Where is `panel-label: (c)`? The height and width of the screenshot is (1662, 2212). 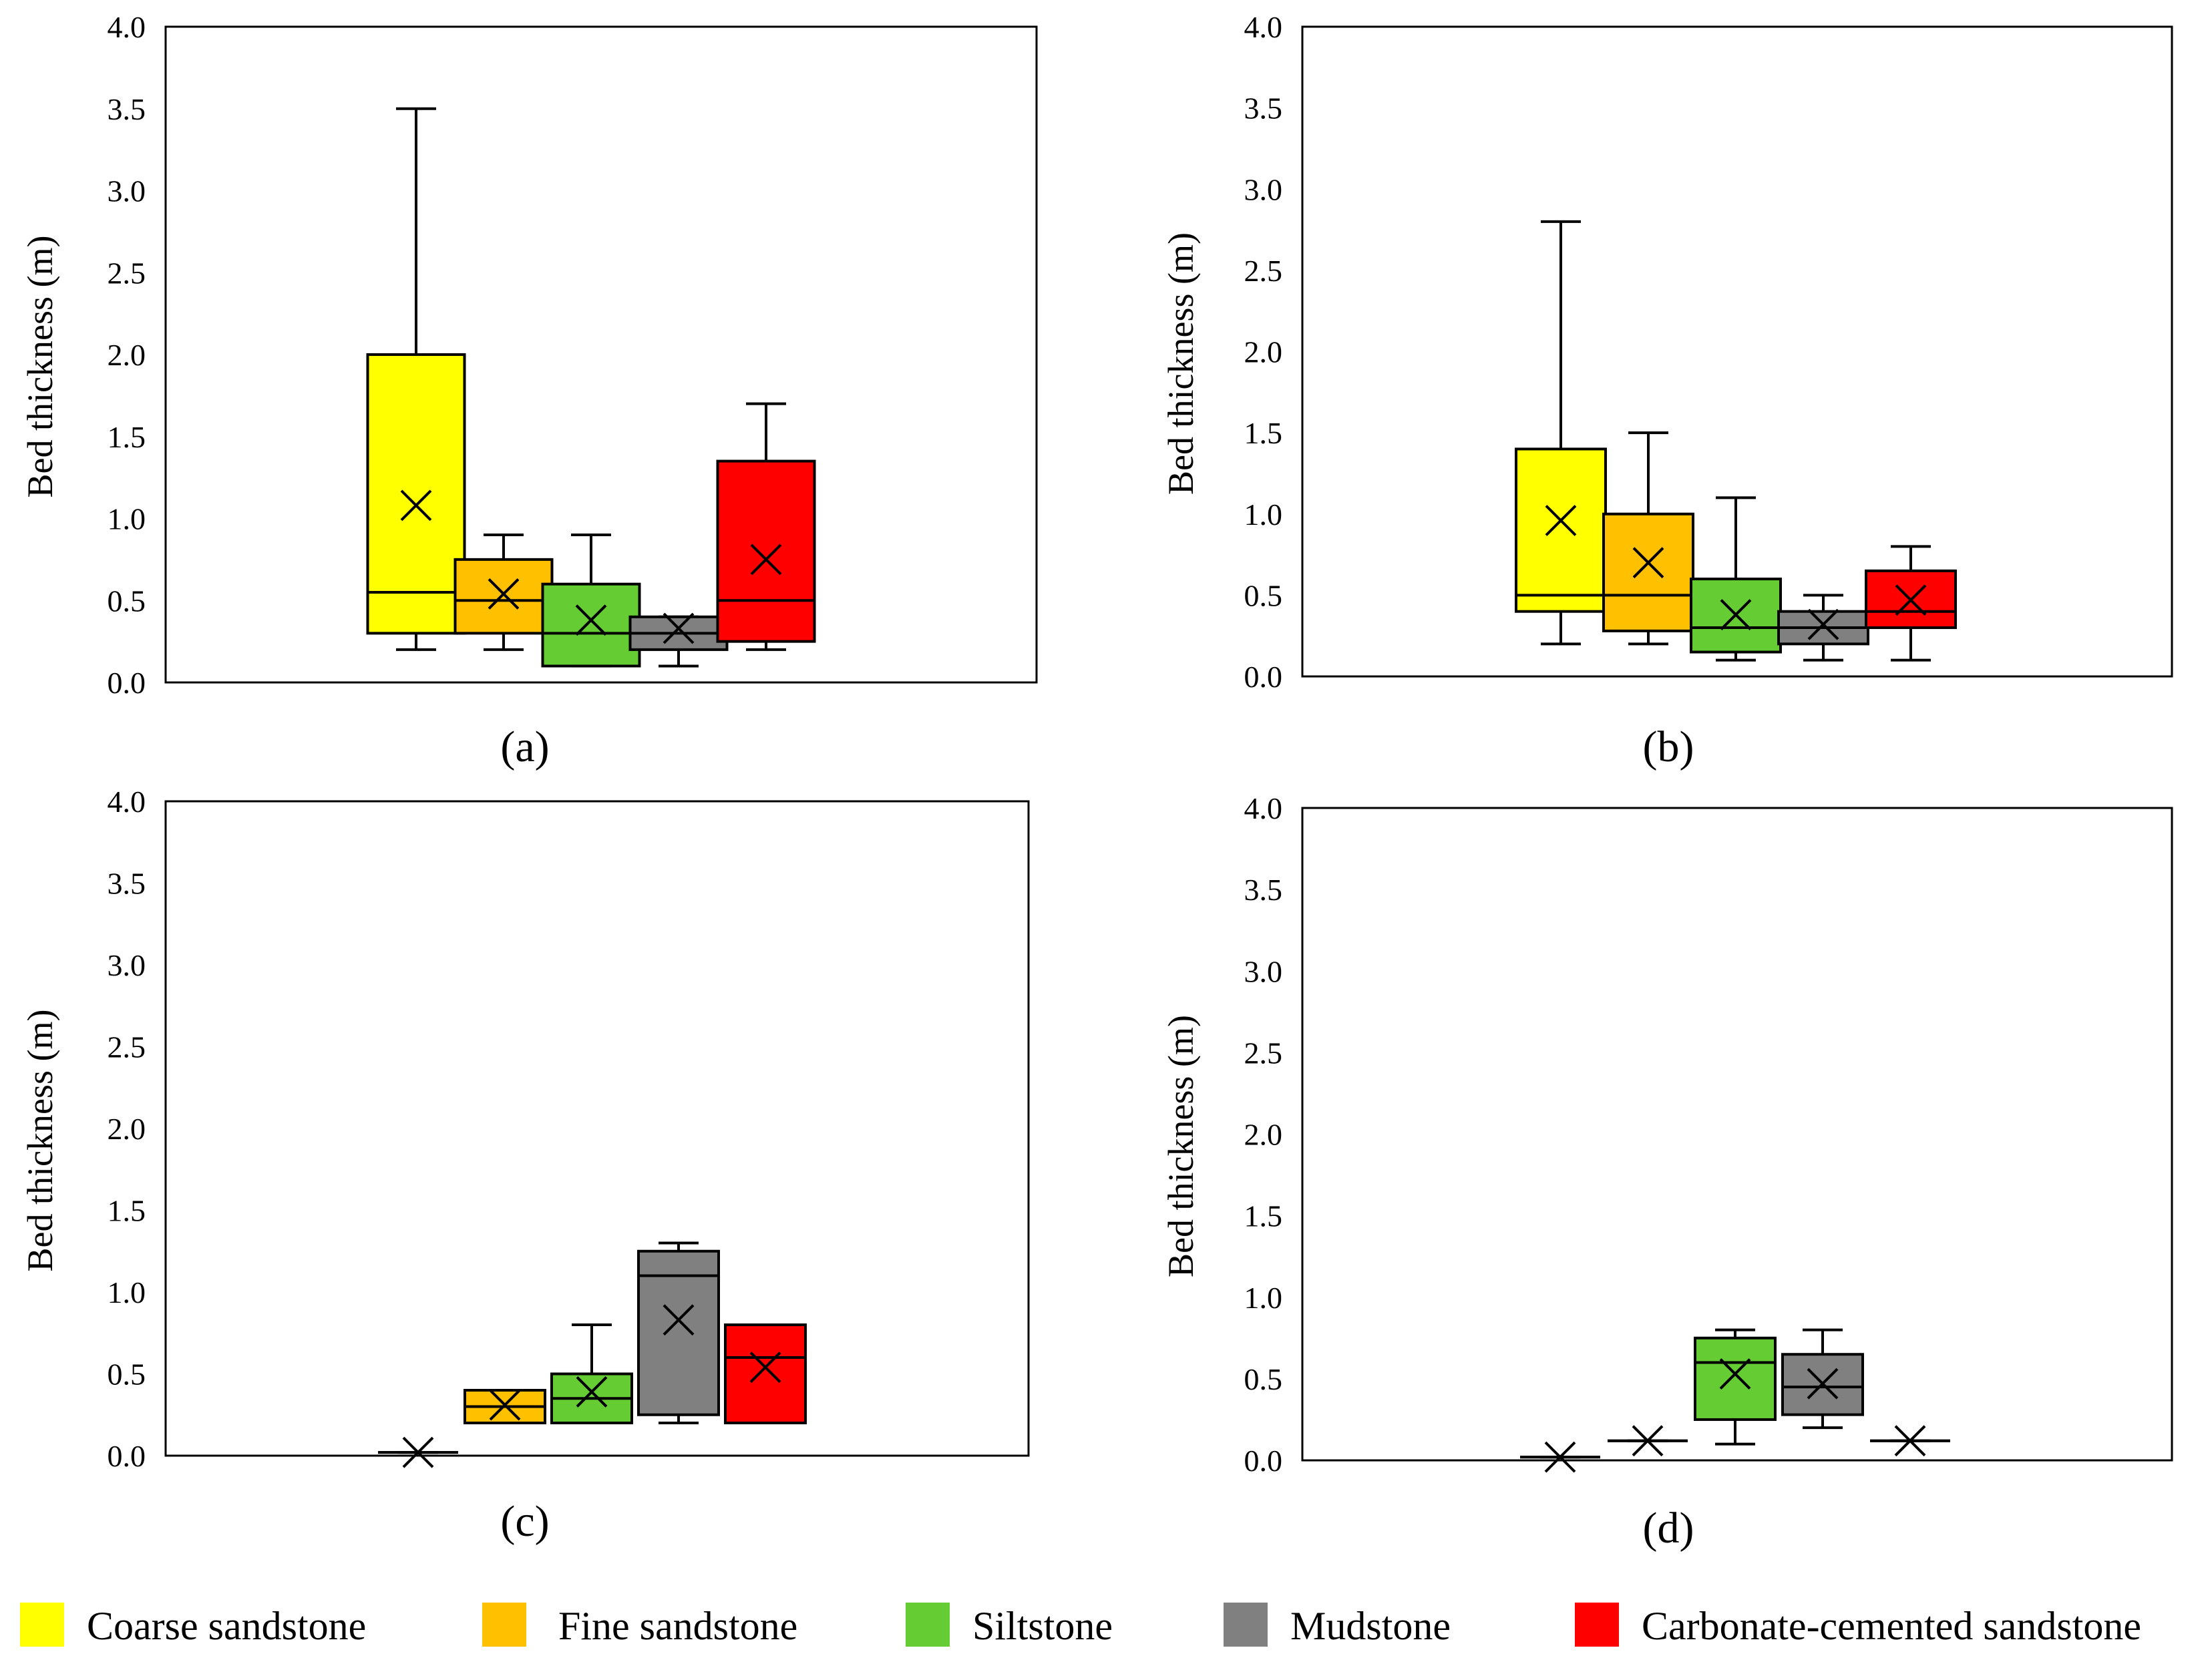 panel-label: (c) is located at coordinates (524, 1522).